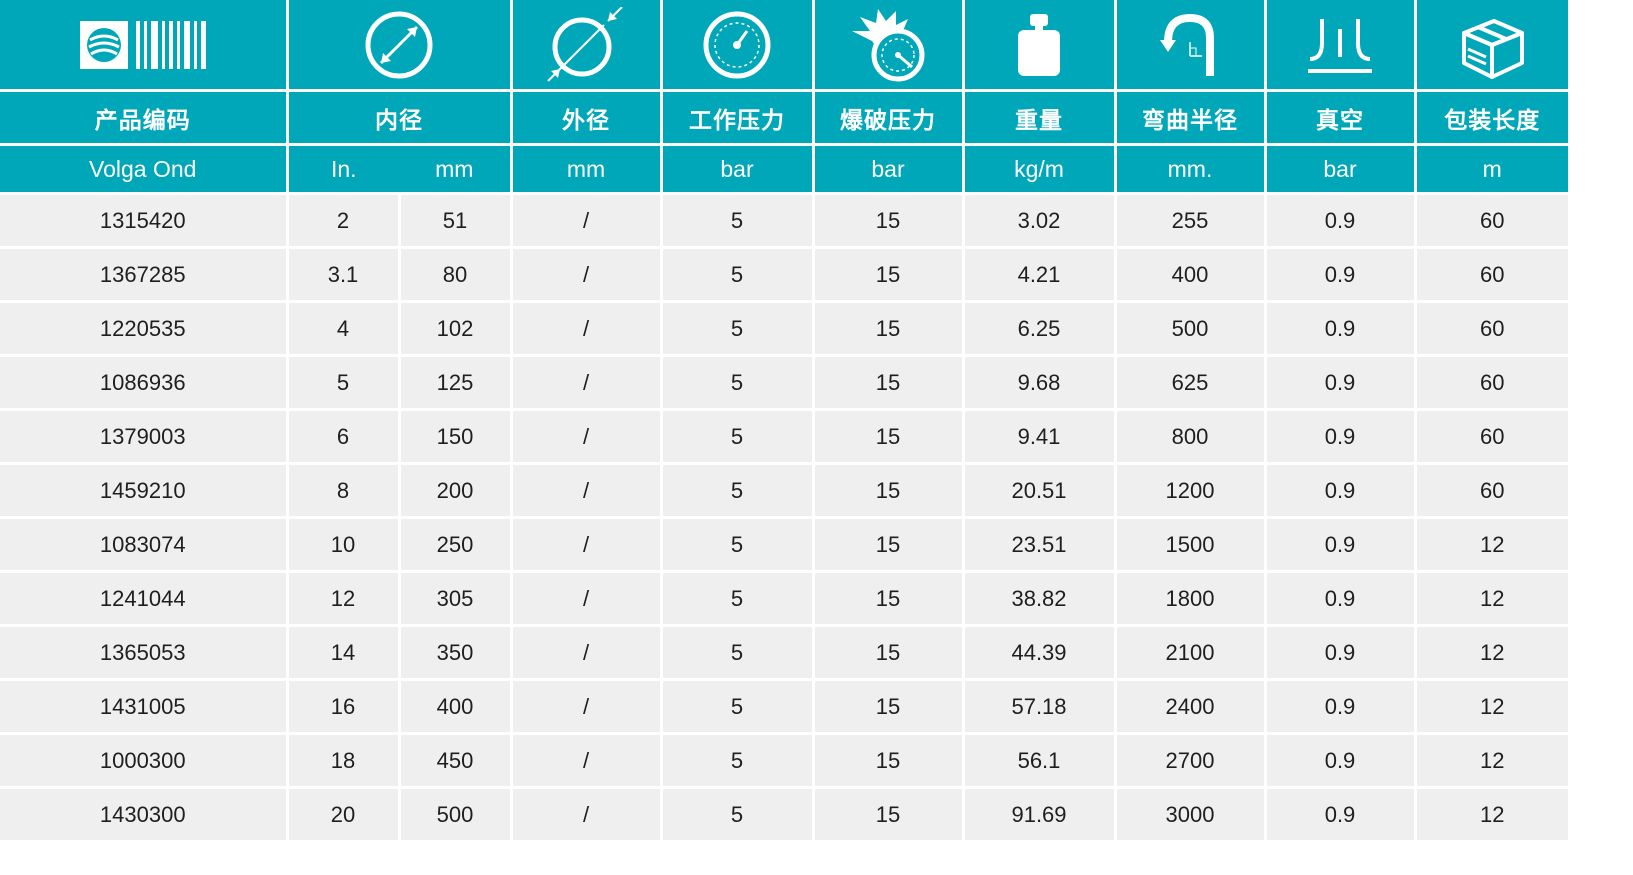 The image size is (1633, 875). I want to click on table-row: 1315420 2 51 / 5 15 3.02 255 0.9 60, so click(784, 220).